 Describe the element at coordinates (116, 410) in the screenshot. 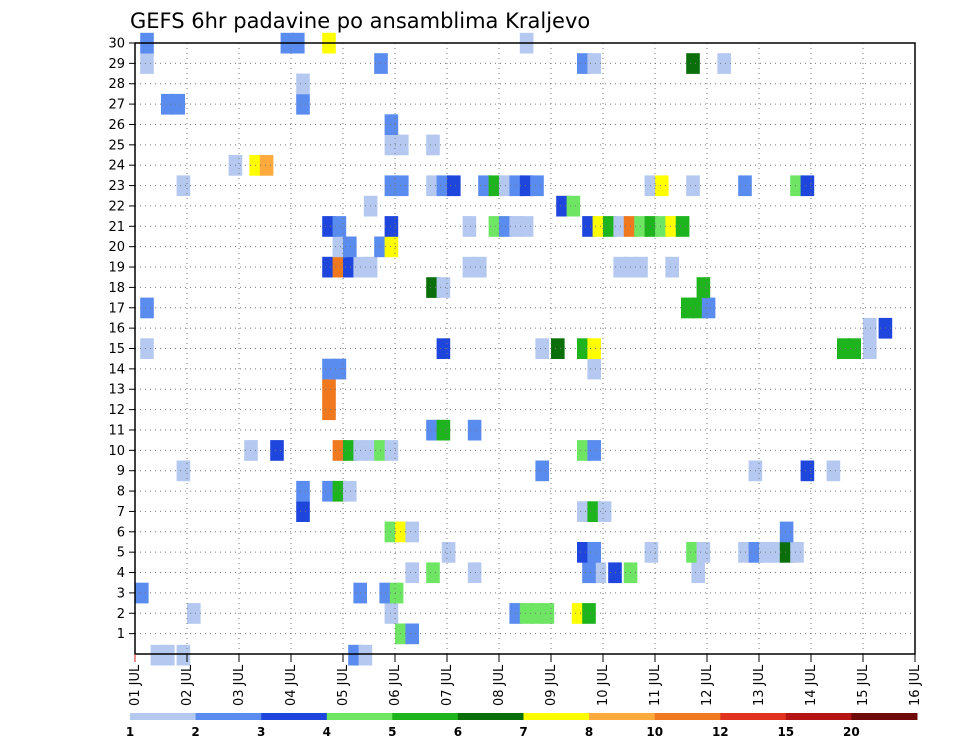

I see `y-tick-label: 12` at that location.